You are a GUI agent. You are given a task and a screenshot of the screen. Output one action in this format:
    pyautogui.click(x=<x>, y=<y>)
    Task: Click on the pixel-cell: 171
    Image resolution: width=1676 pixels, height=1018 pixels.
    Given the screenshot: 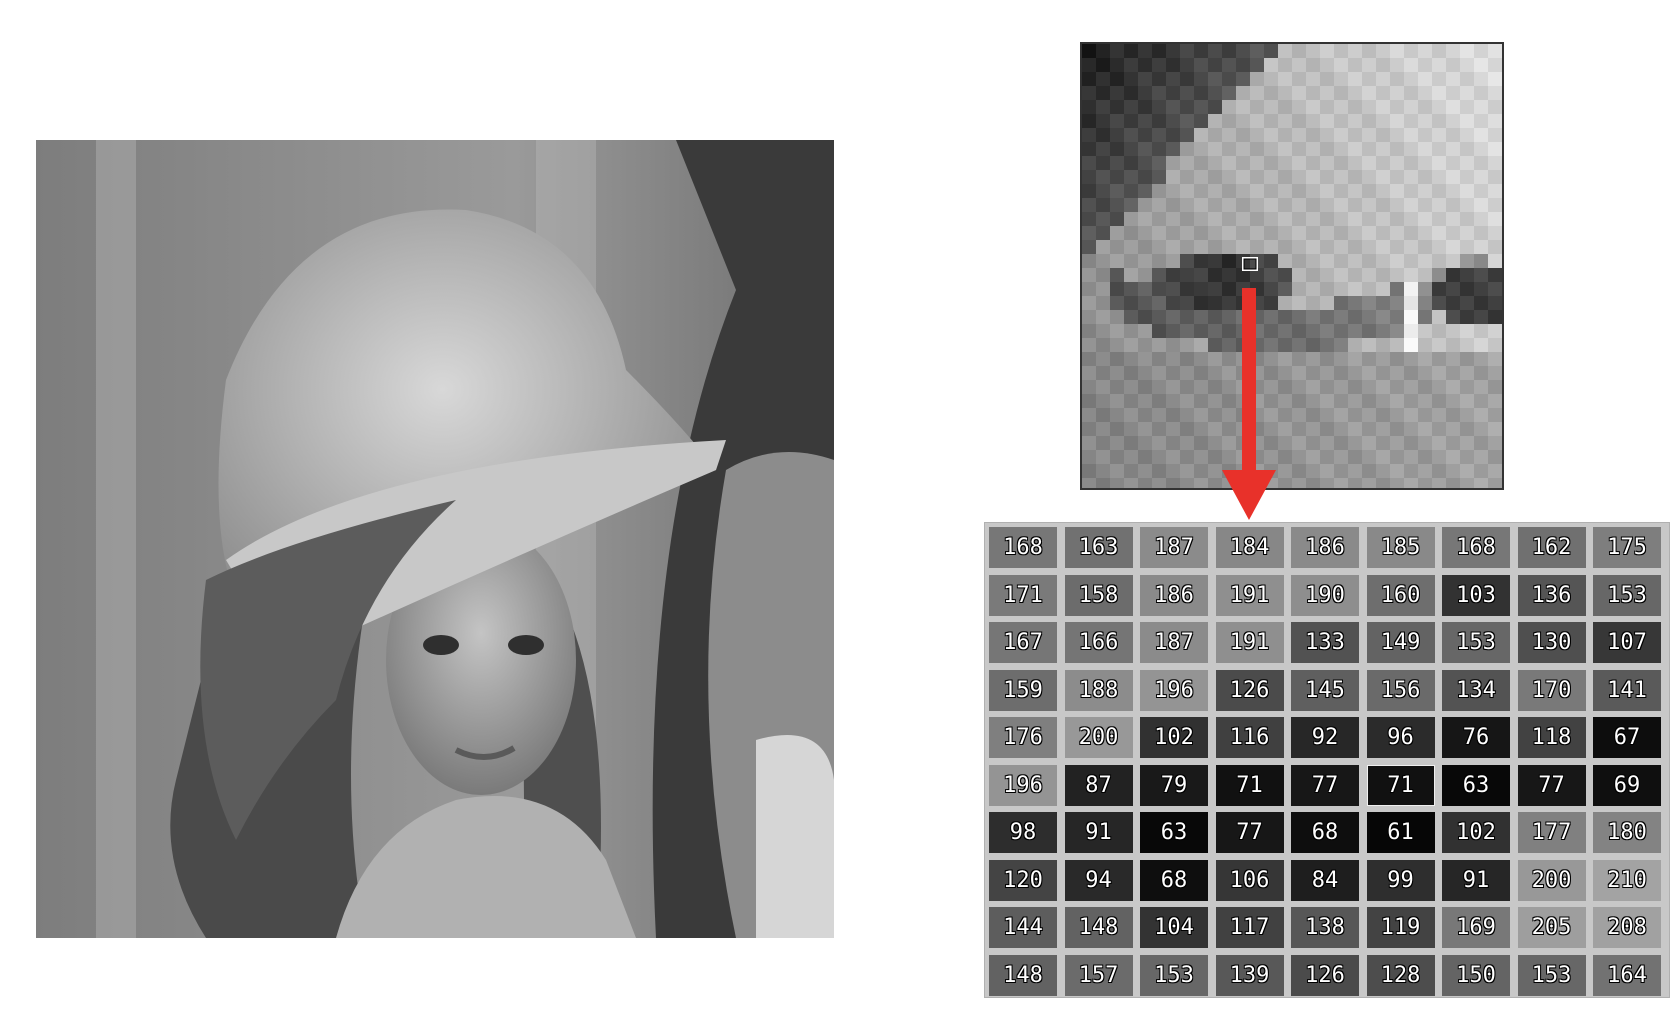 What is the action you would take?
    pyautogui.click(x=1023, y=595)
    